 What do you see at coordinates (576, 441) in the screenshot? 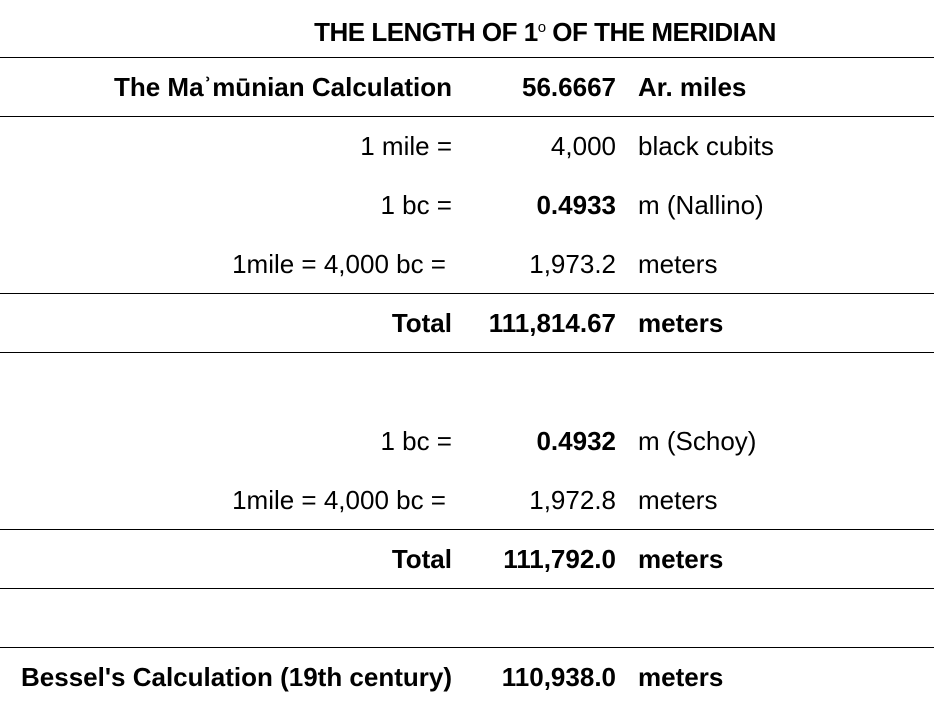
I see `row-value: 0.4932` at bounding box center [576, 441].